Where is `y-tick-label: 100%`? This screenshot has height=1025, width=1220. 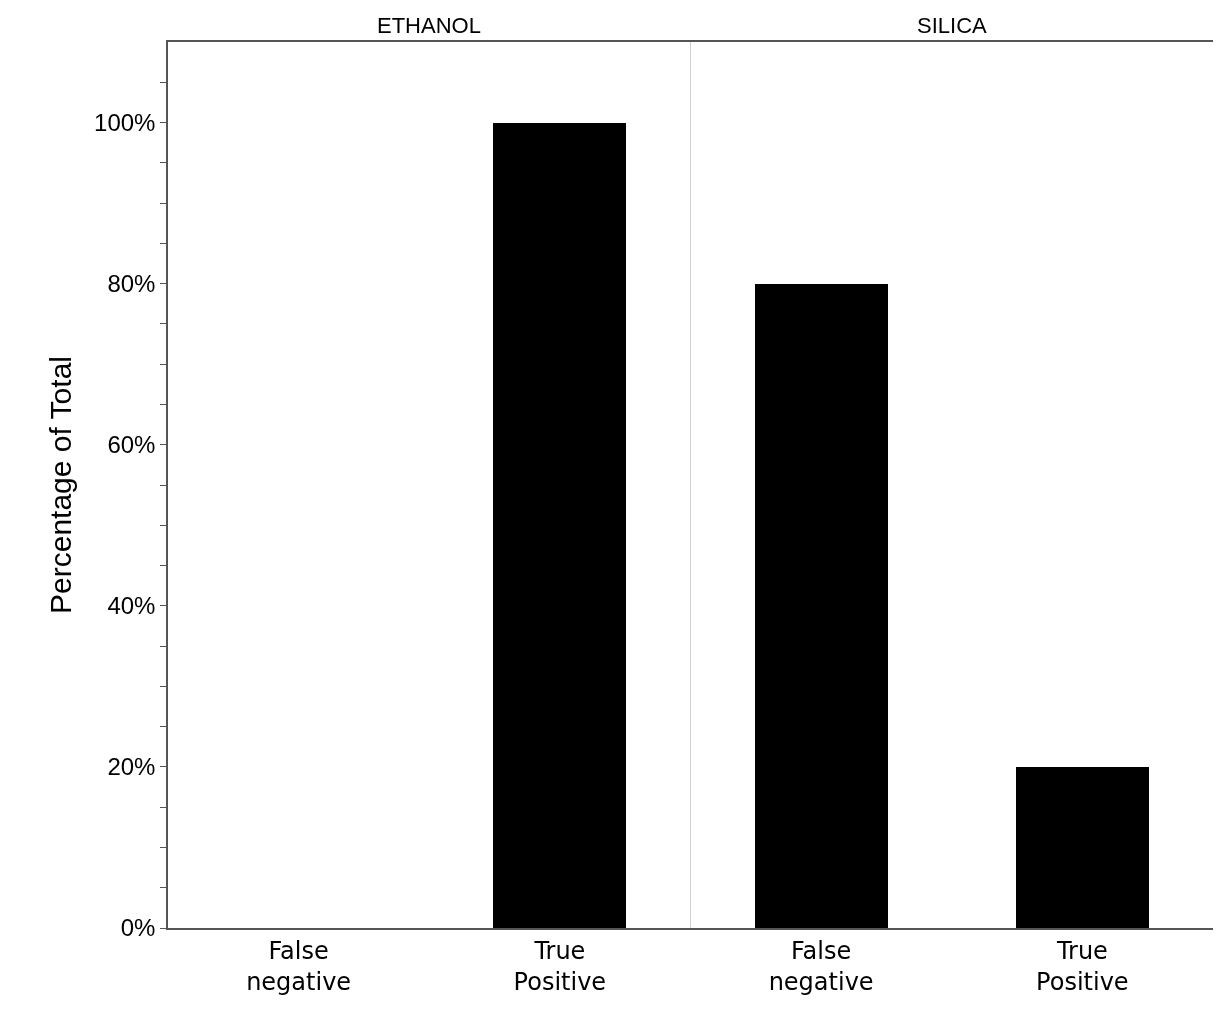
y-tick-label: 100% is located at coordinates (125, 122).